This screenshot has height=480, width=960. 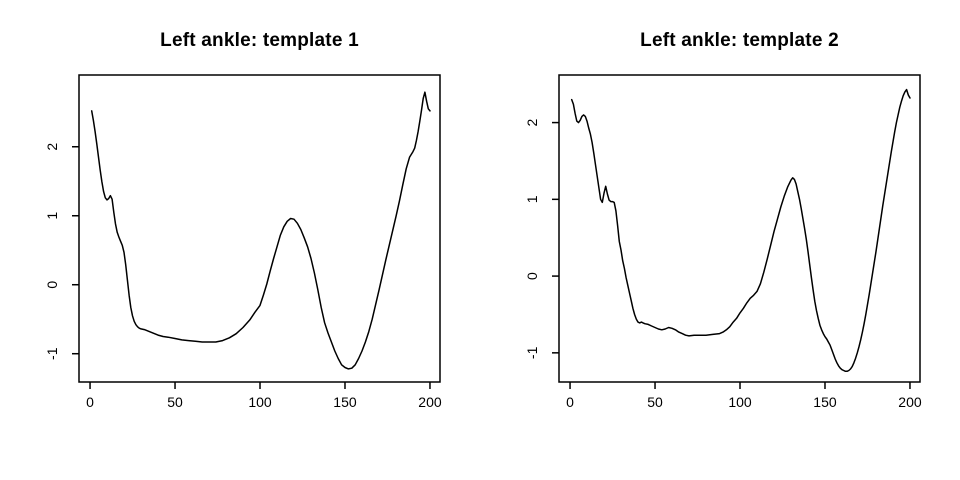 I want to click on plot-title-template-2: Left ankle: template 2, so click(x=739, y=40).